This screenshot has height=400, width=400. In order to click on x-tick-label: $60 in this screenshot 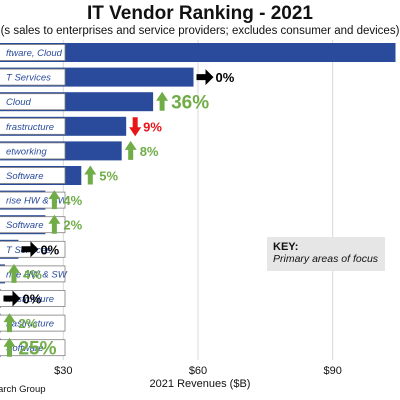, I will do `click(198, 371)`.